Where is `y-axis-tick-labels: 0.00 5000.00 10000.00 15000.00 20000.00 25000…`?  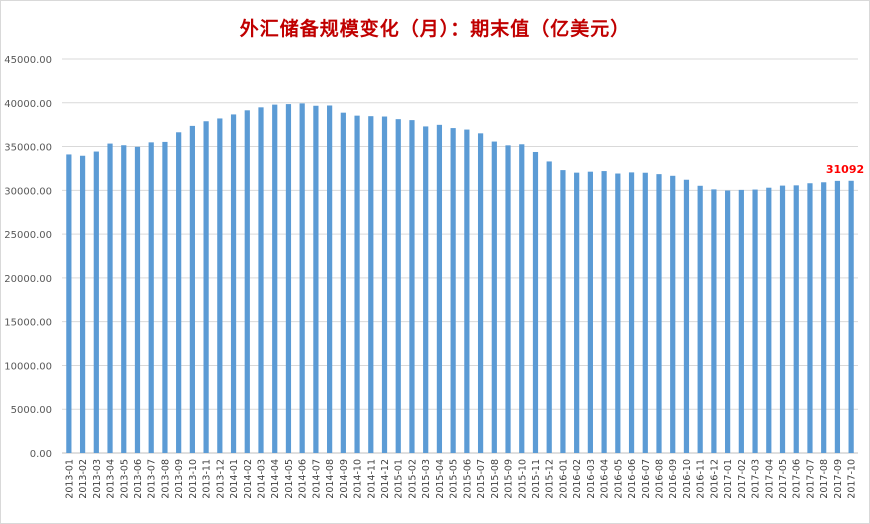
y-axis-tick-labels: 0.00 5000.00 10000.00 15000.00 20000.00 25000… is located at coordinates (28, 257).